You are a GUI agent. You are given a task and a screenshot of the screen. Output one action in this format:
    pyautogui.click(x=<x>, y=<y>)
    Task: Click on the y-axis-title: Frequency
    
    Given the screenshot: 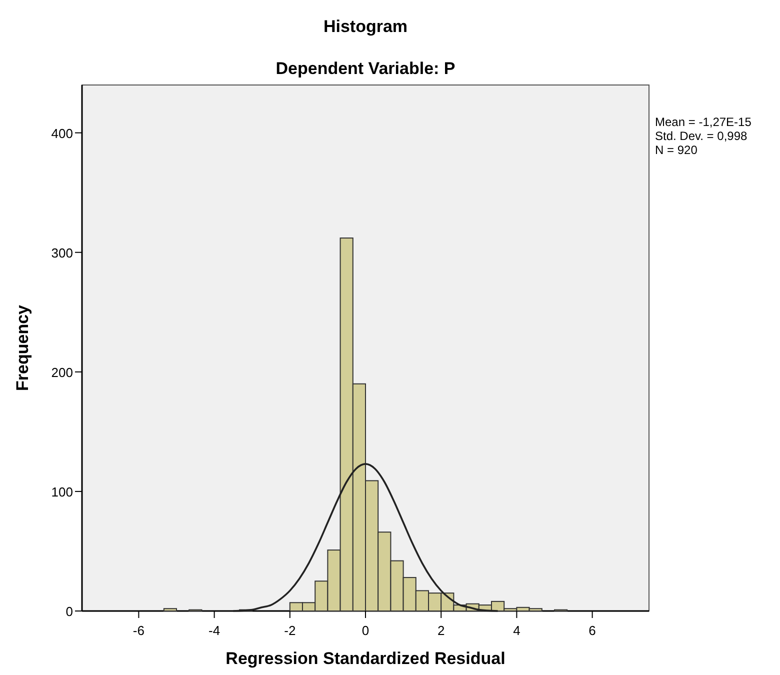 What is the action you would take?
    pyautogui.click(x=22, y=347)
    